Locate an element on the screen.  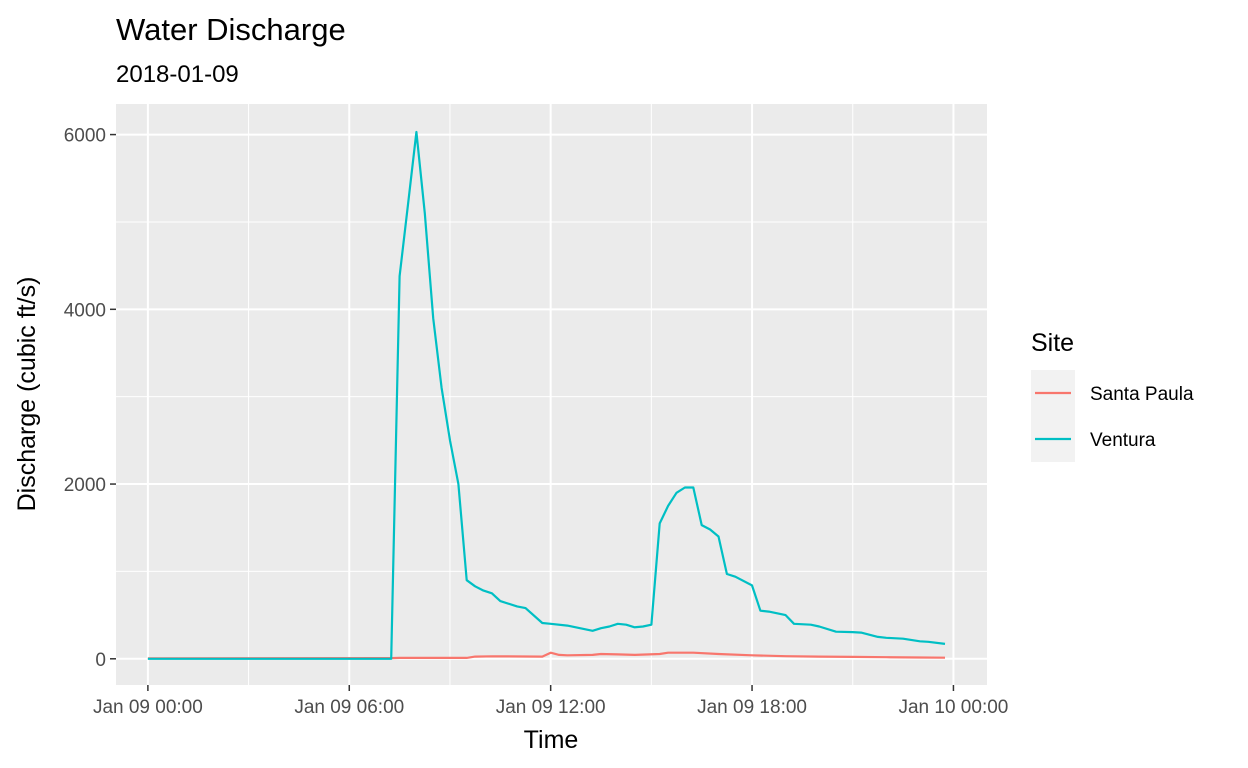
legend: Site Santa Paula Ventura is located at coordinates (1112, 395).